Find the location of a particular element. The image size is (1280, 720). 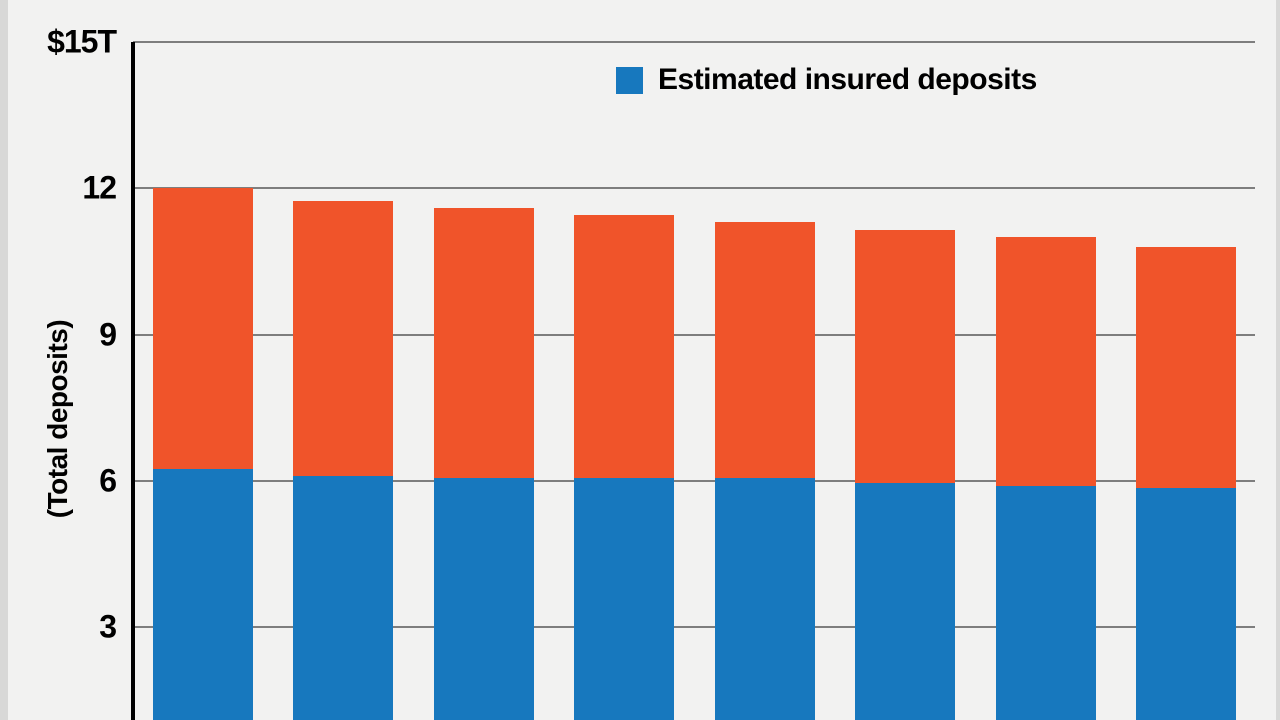

y-tick-label: 12 is located at coordinates (99, 187).